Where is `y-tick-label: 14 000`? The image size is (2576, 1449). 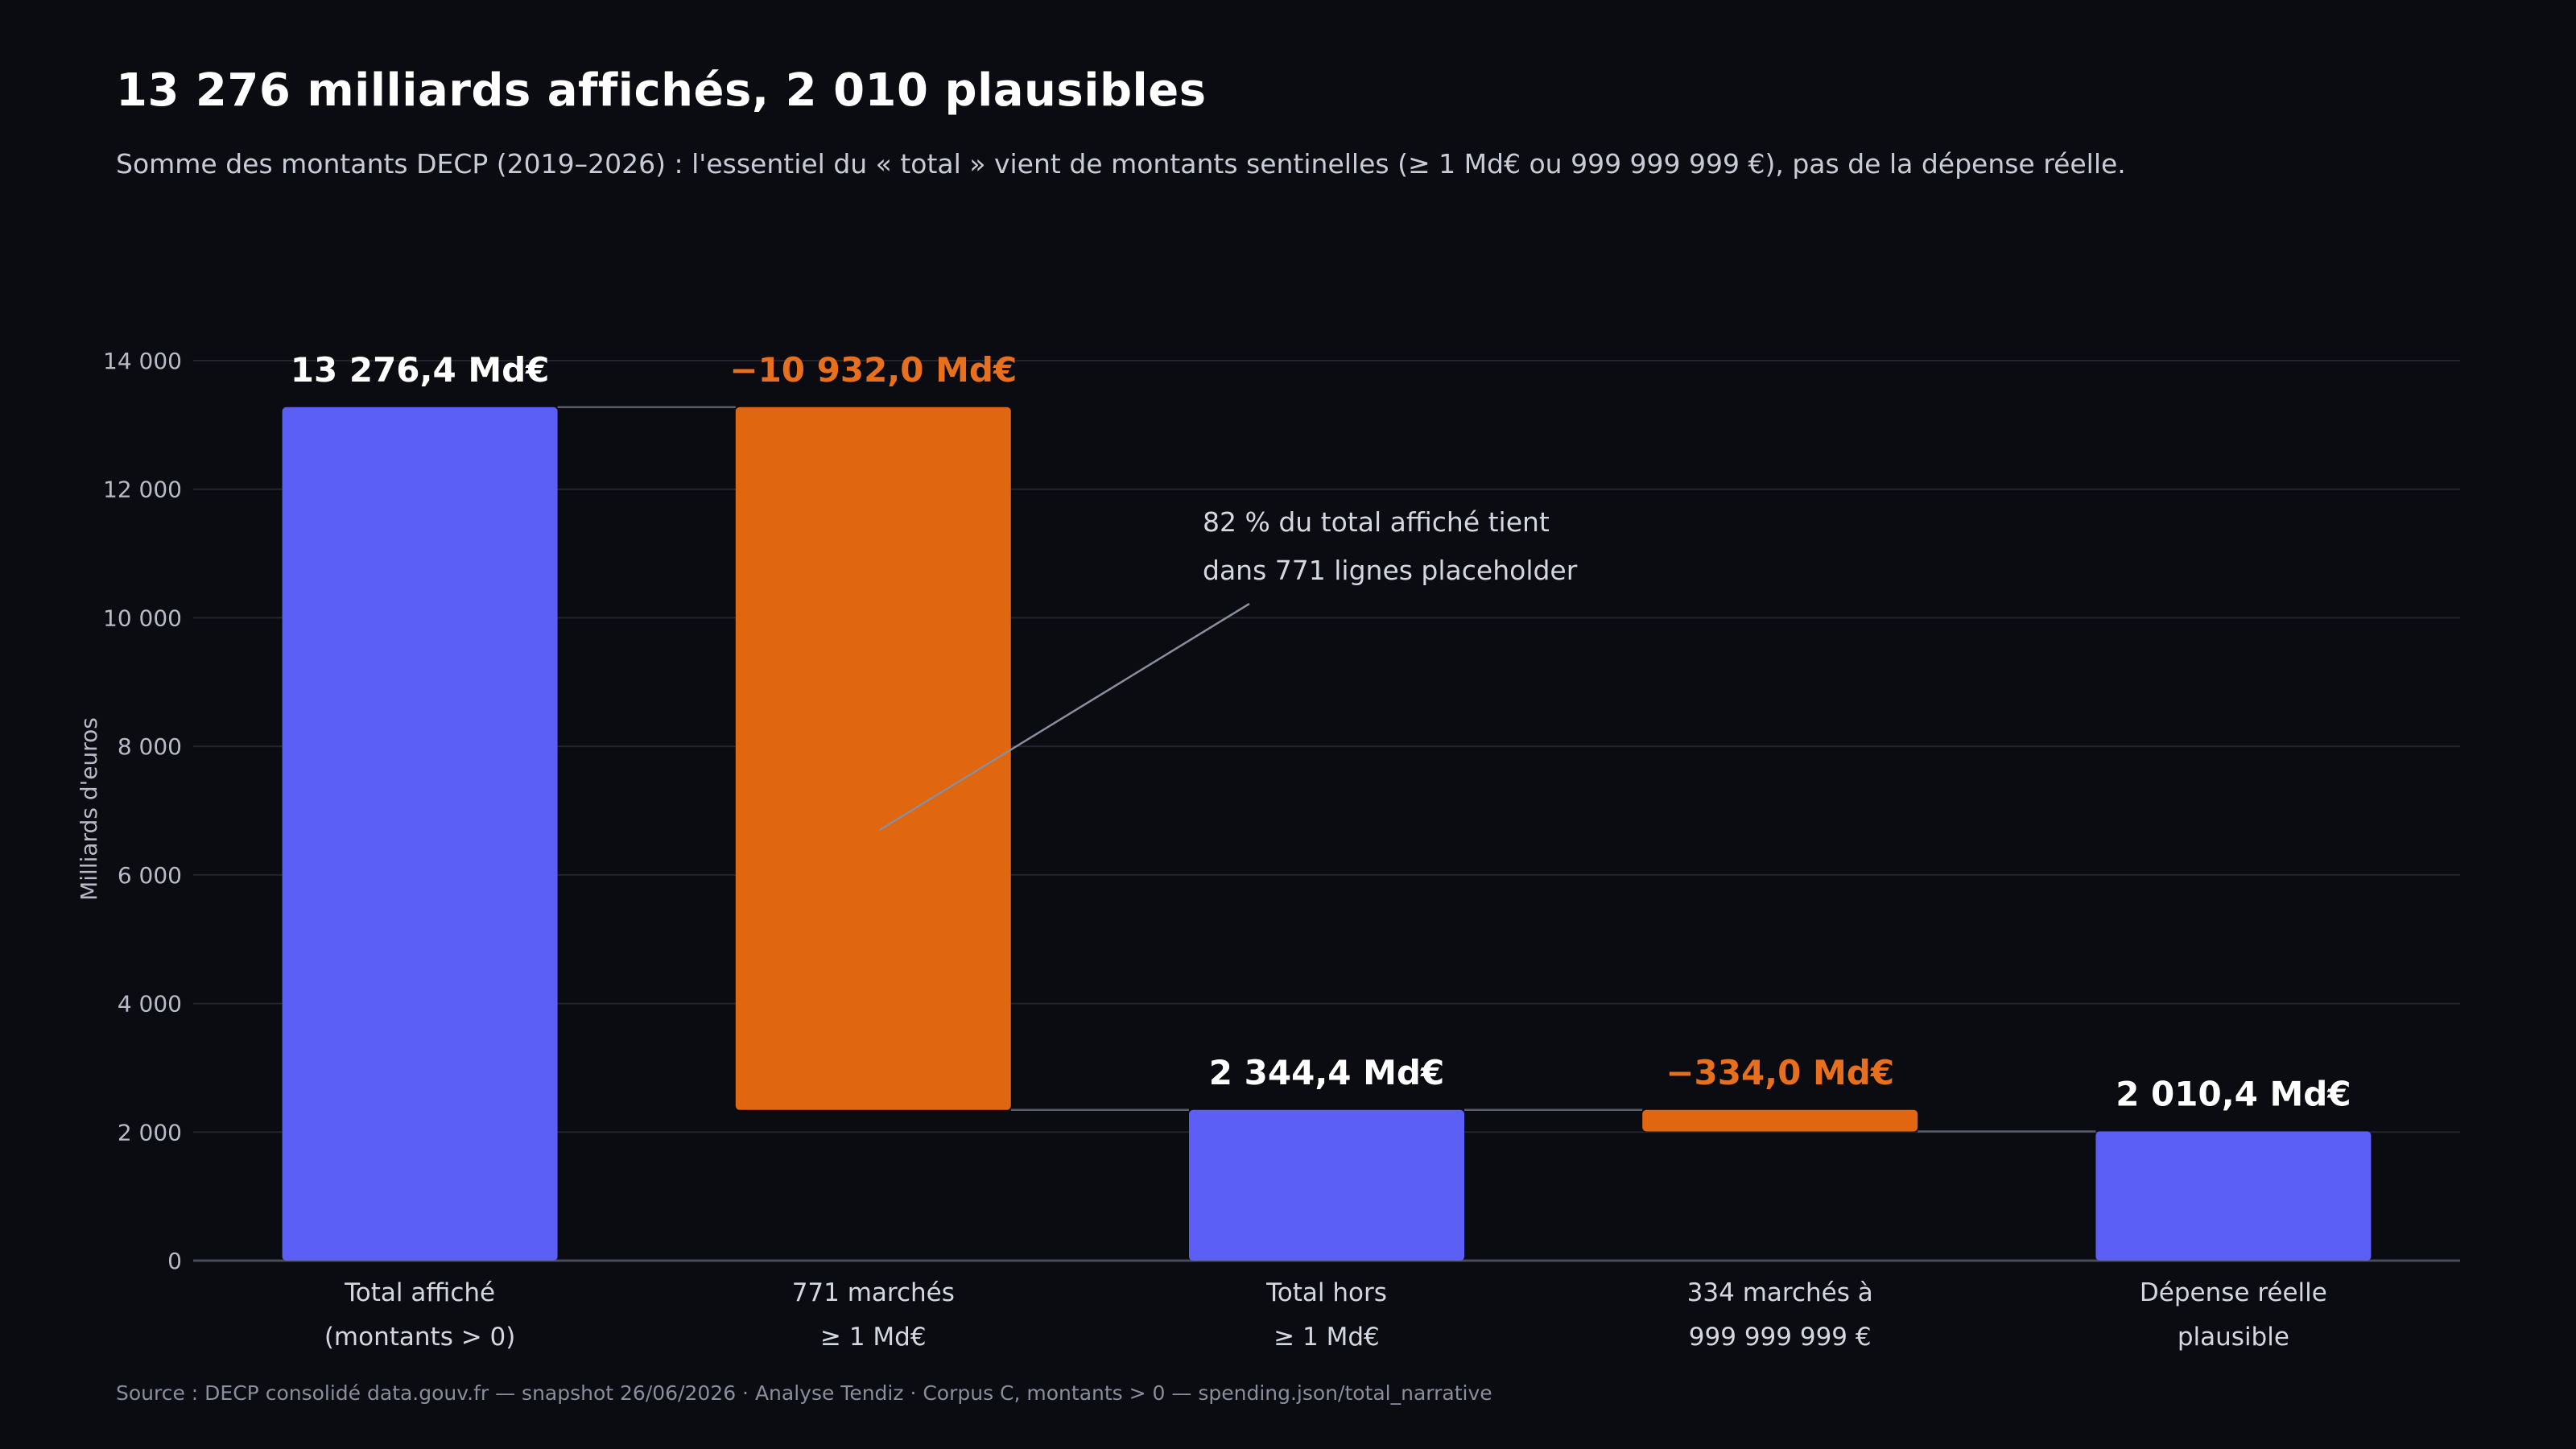 y-tick-label: 14 000 is located at coordinates (142, 361).